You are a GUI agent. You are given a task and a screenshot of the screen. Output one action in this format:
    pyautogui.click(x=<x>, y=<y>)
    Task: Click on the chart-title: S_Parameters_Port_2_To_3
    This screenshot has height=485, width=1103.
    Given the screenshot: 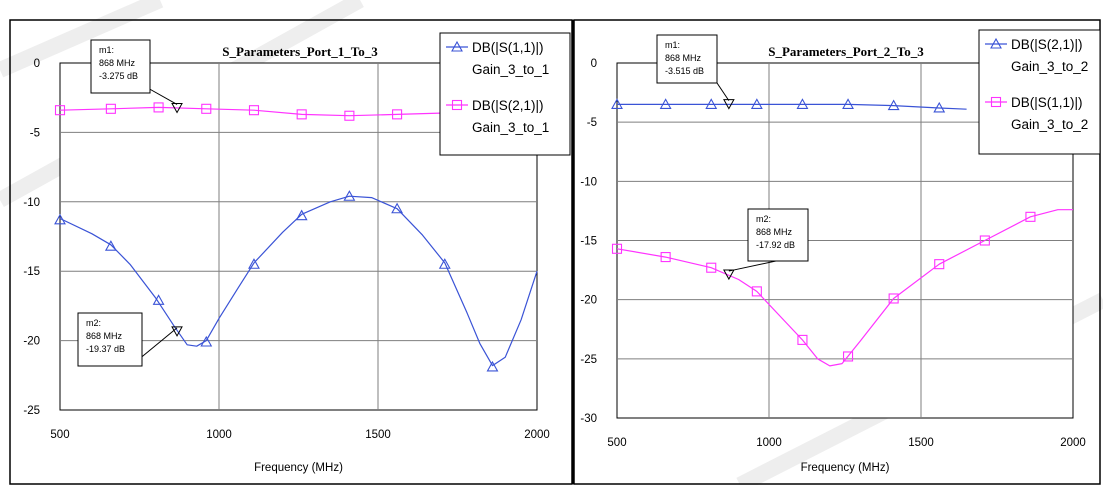 What is the action you would take?
    pyautogui.click(x=846, y=51)
    